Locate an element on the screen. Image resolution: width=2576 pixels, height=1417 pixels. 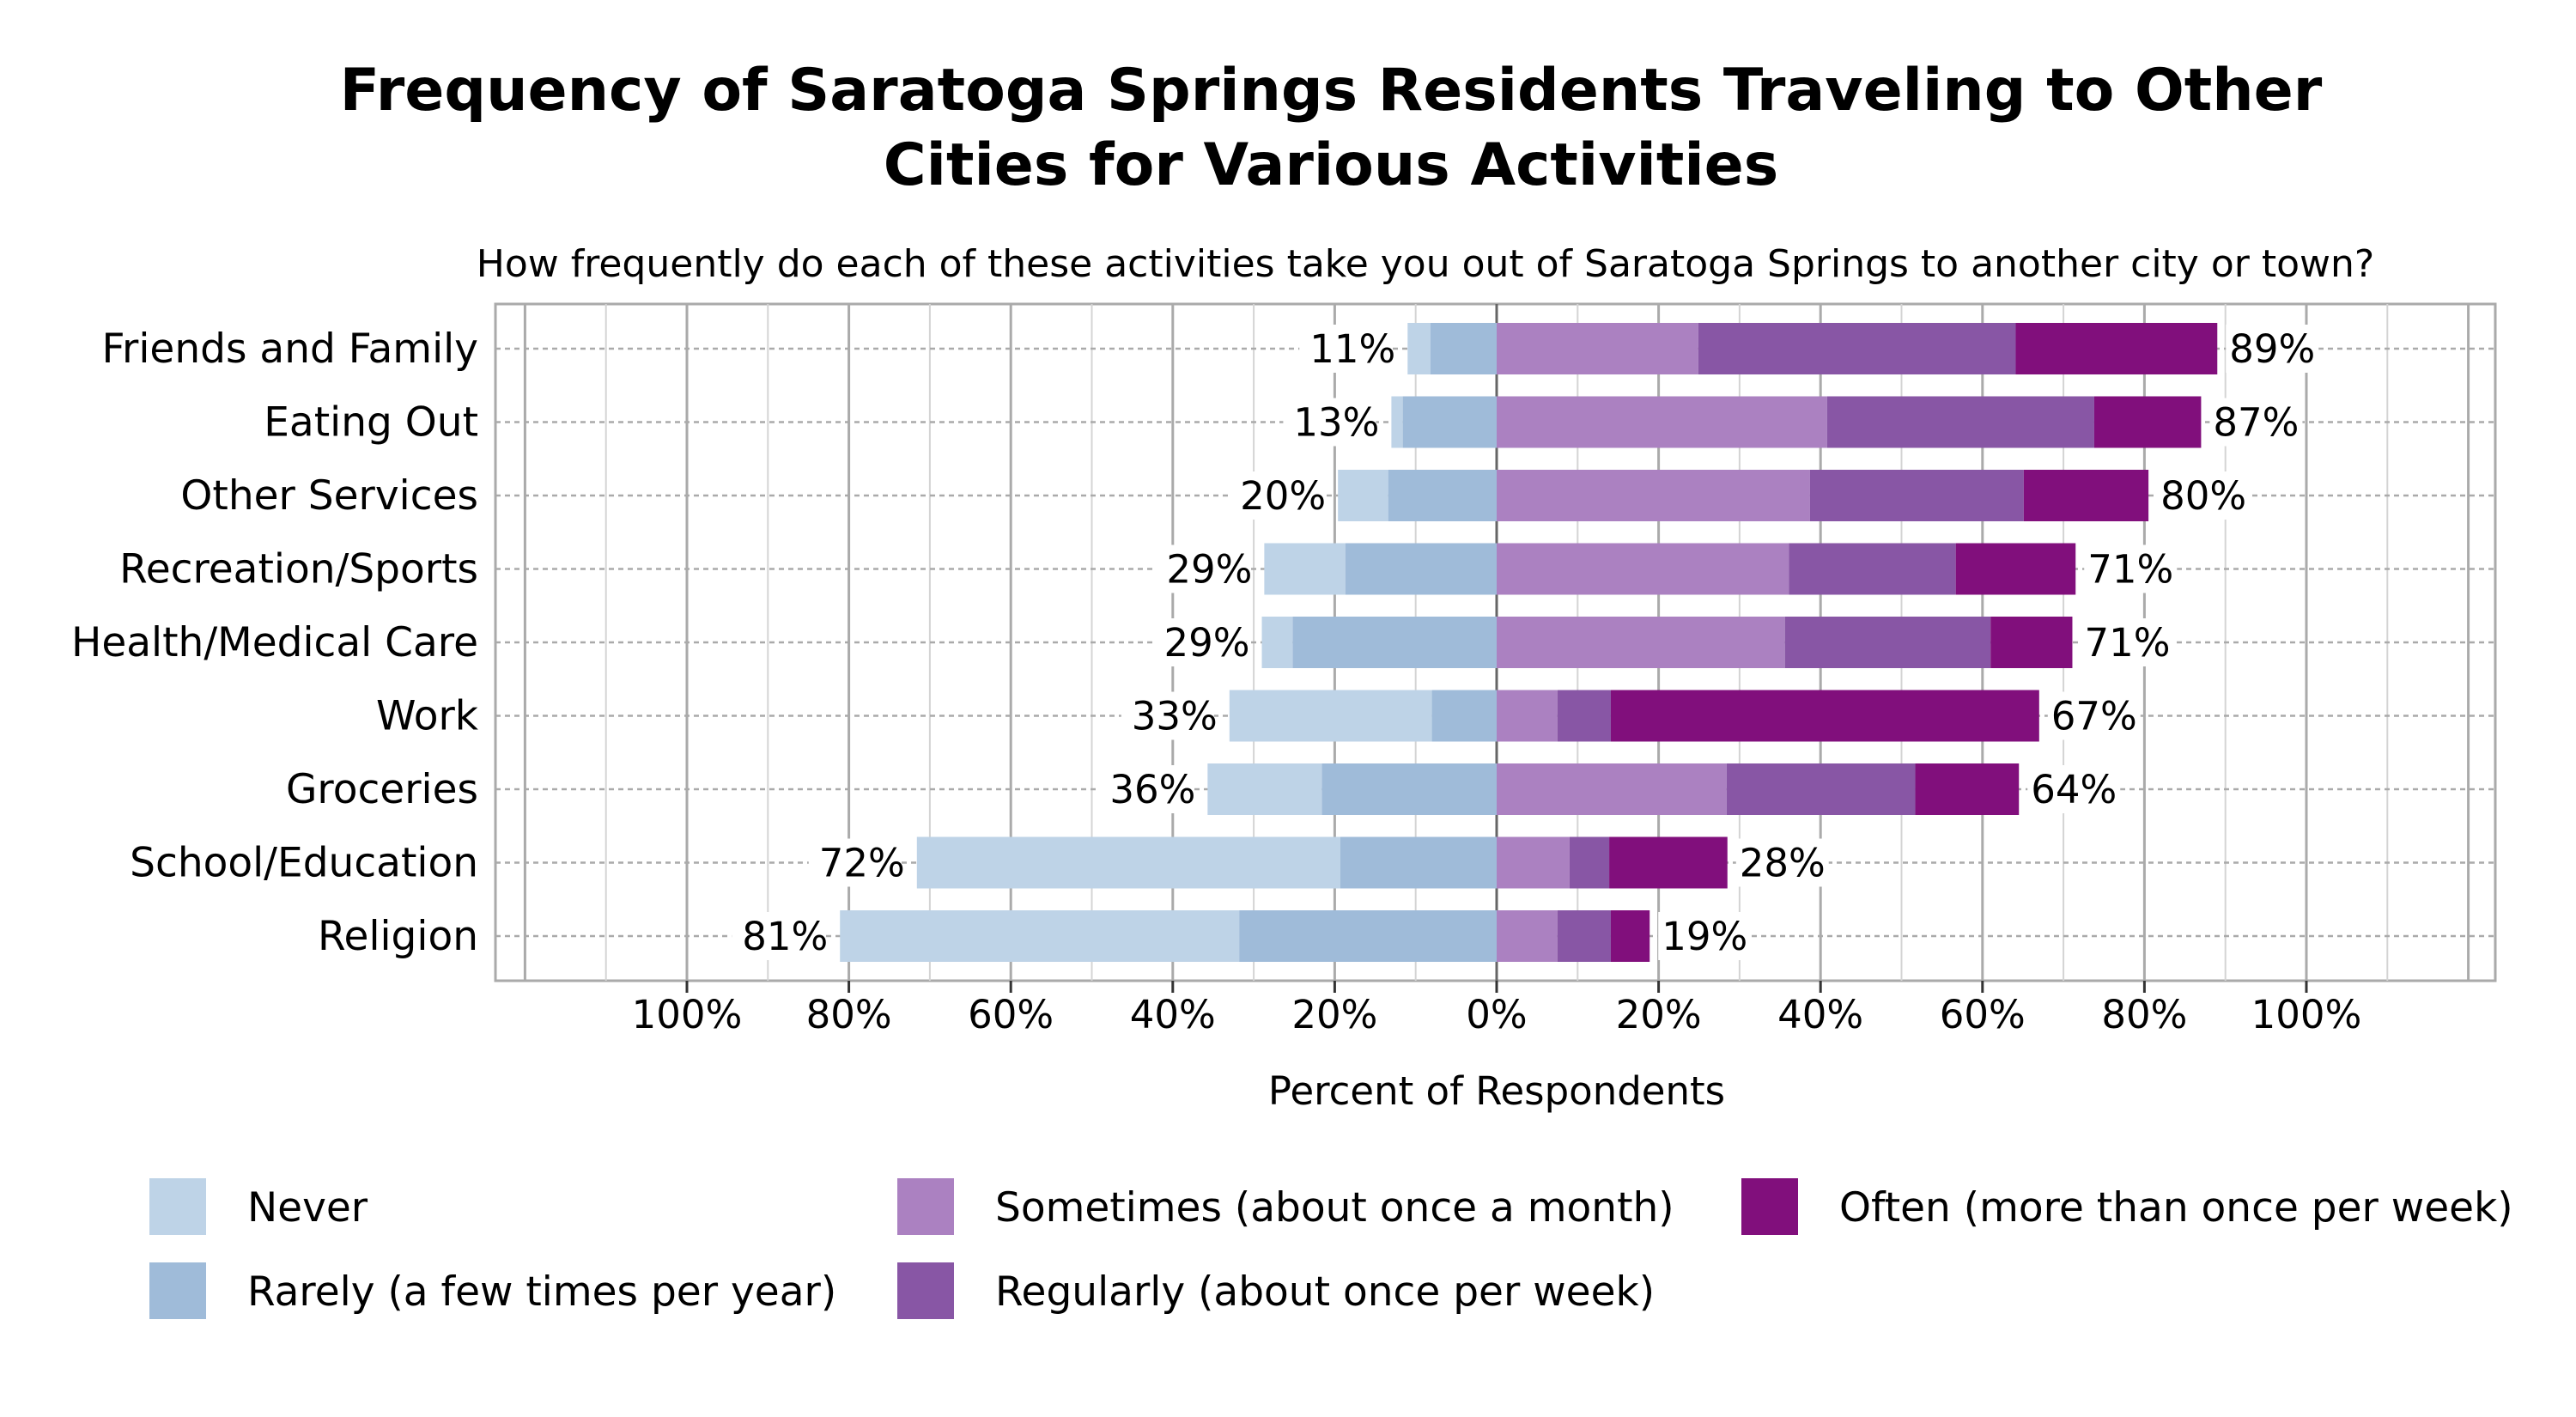
value-label-positive: 28% is located at coordinates (1783, 863).